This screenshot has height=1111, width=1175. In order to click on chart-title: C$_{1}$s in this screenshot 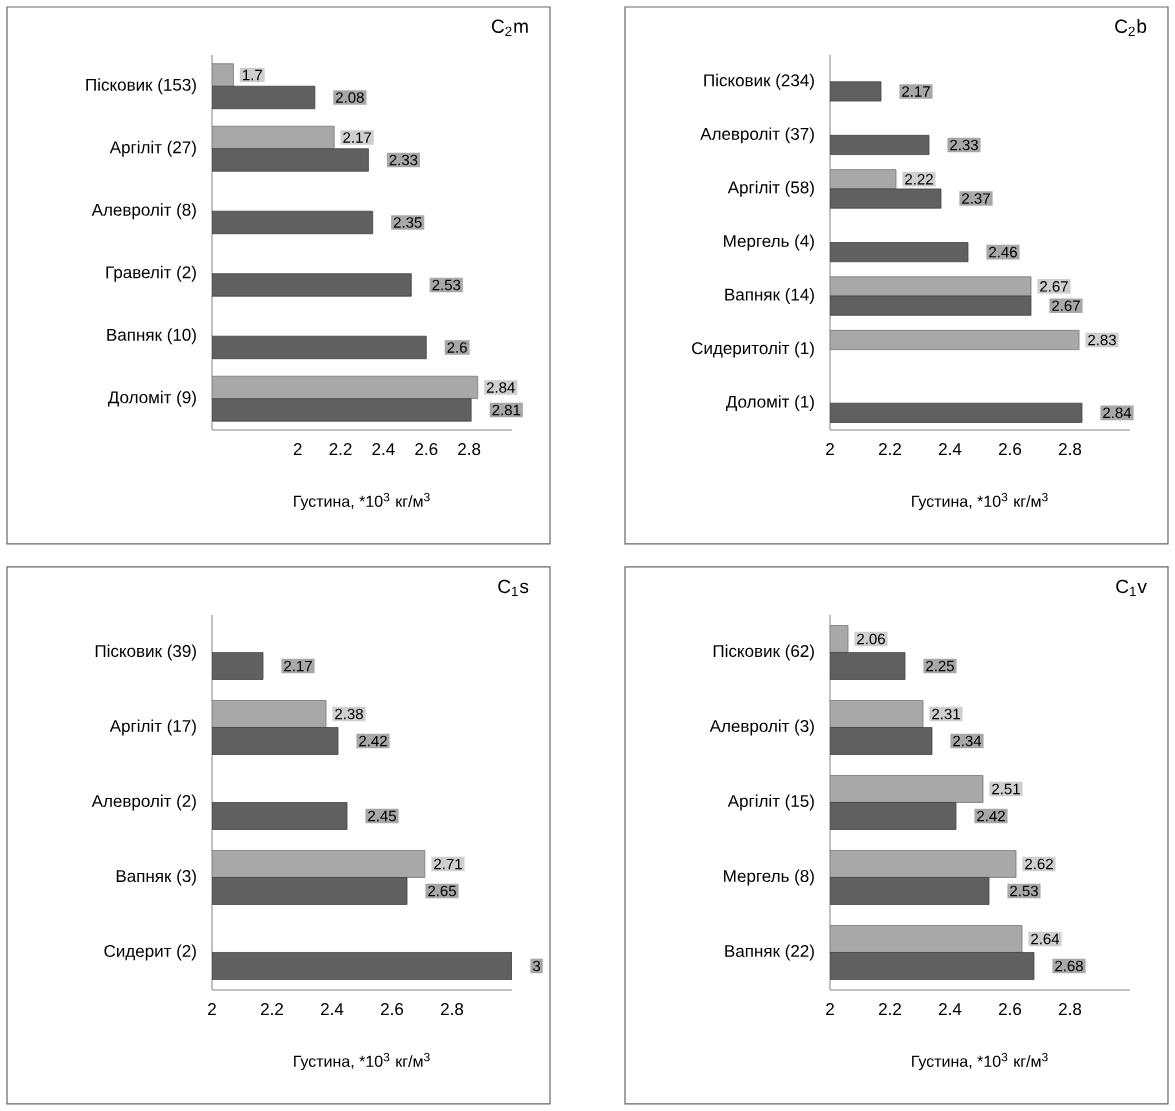, I will do `click(513, 587)`.